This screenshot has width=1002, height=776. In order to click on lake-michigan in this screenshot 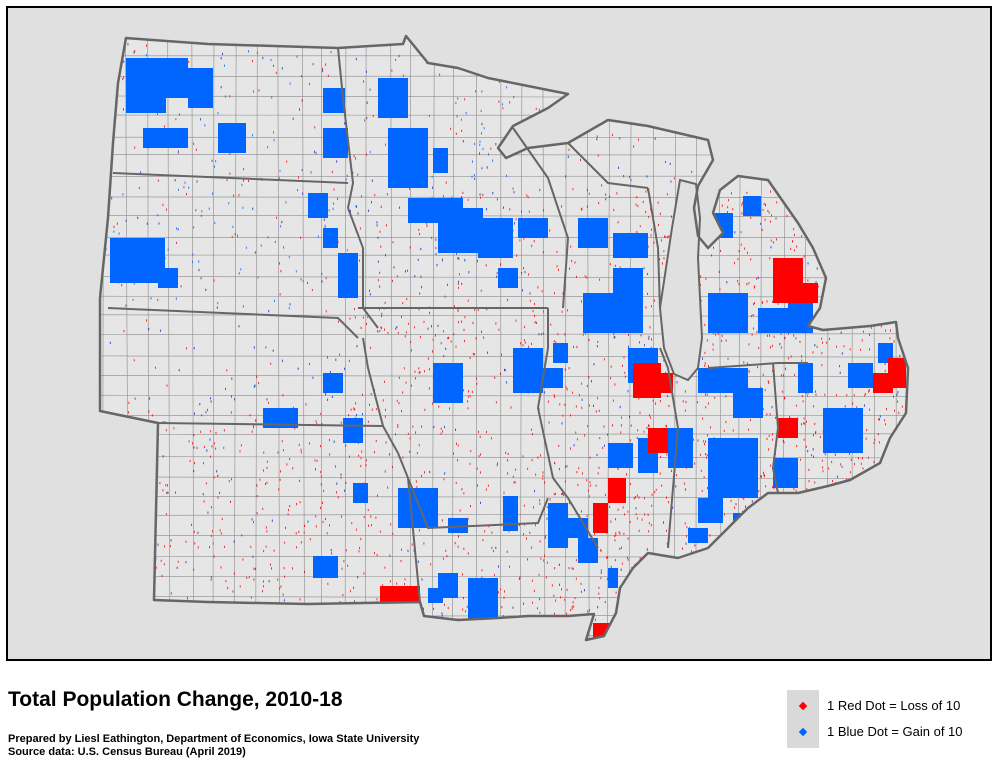, I will do `click(681, 280)`.